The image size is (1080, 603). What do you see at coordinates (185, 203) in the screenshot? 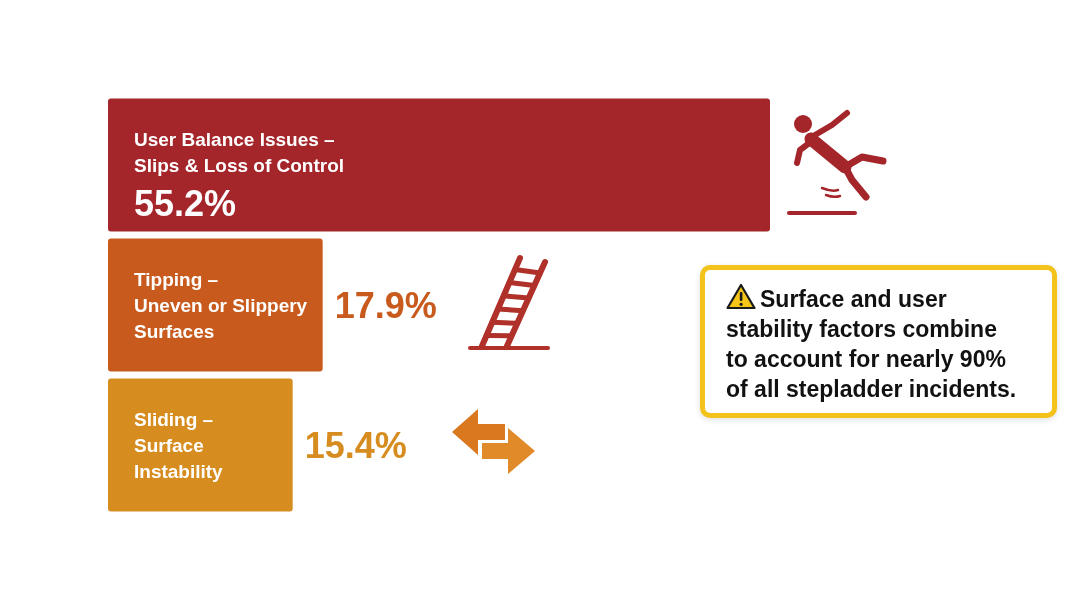
I see `data-label: 55.2%` at bounding box center [185, 203].